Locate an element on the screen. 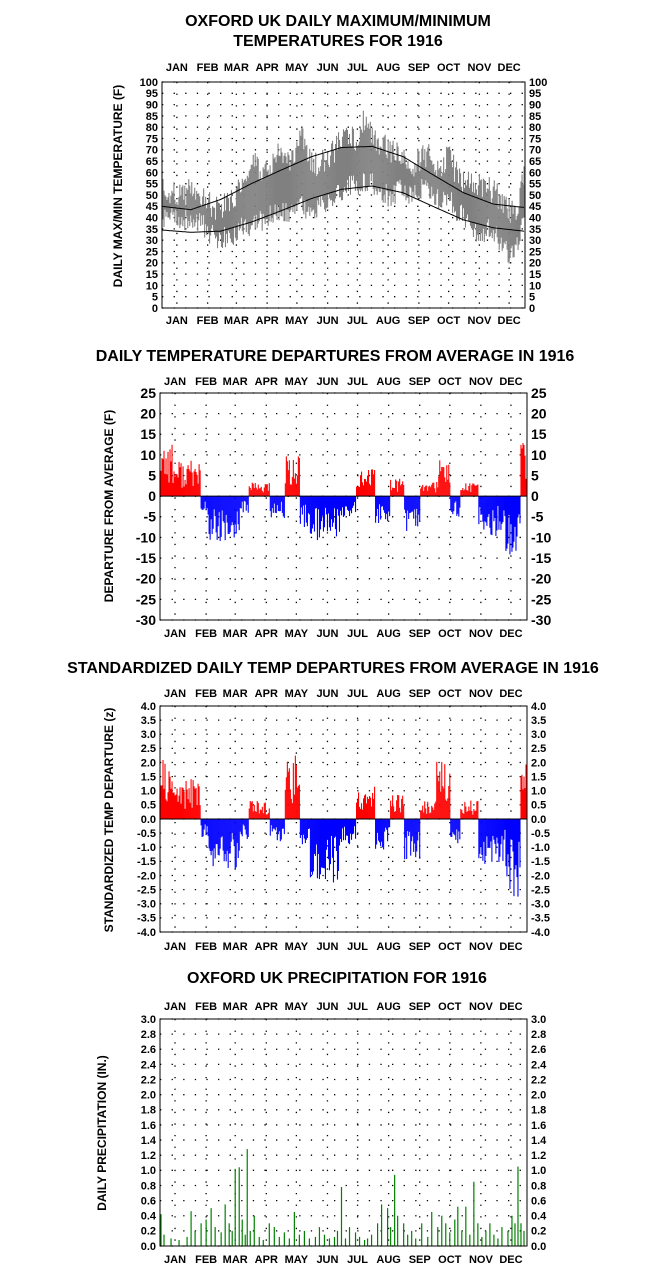  y-tick-label-left: -0.5 is located at coordinates (146, 834).